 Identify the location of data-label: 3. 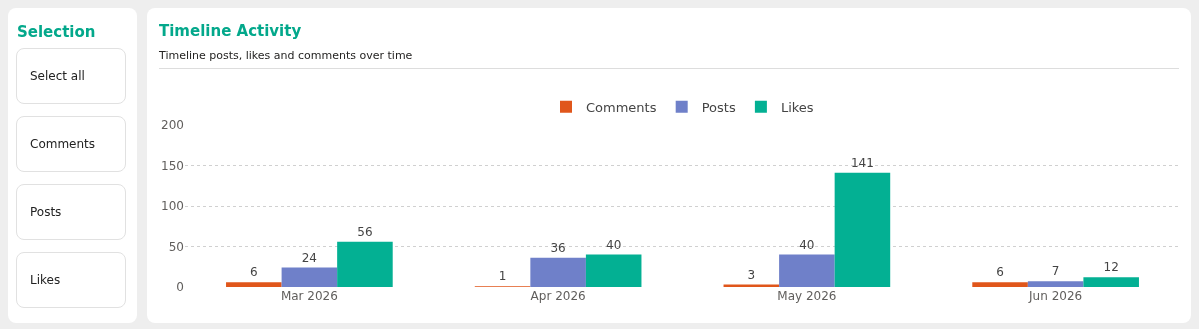
(751, 274).